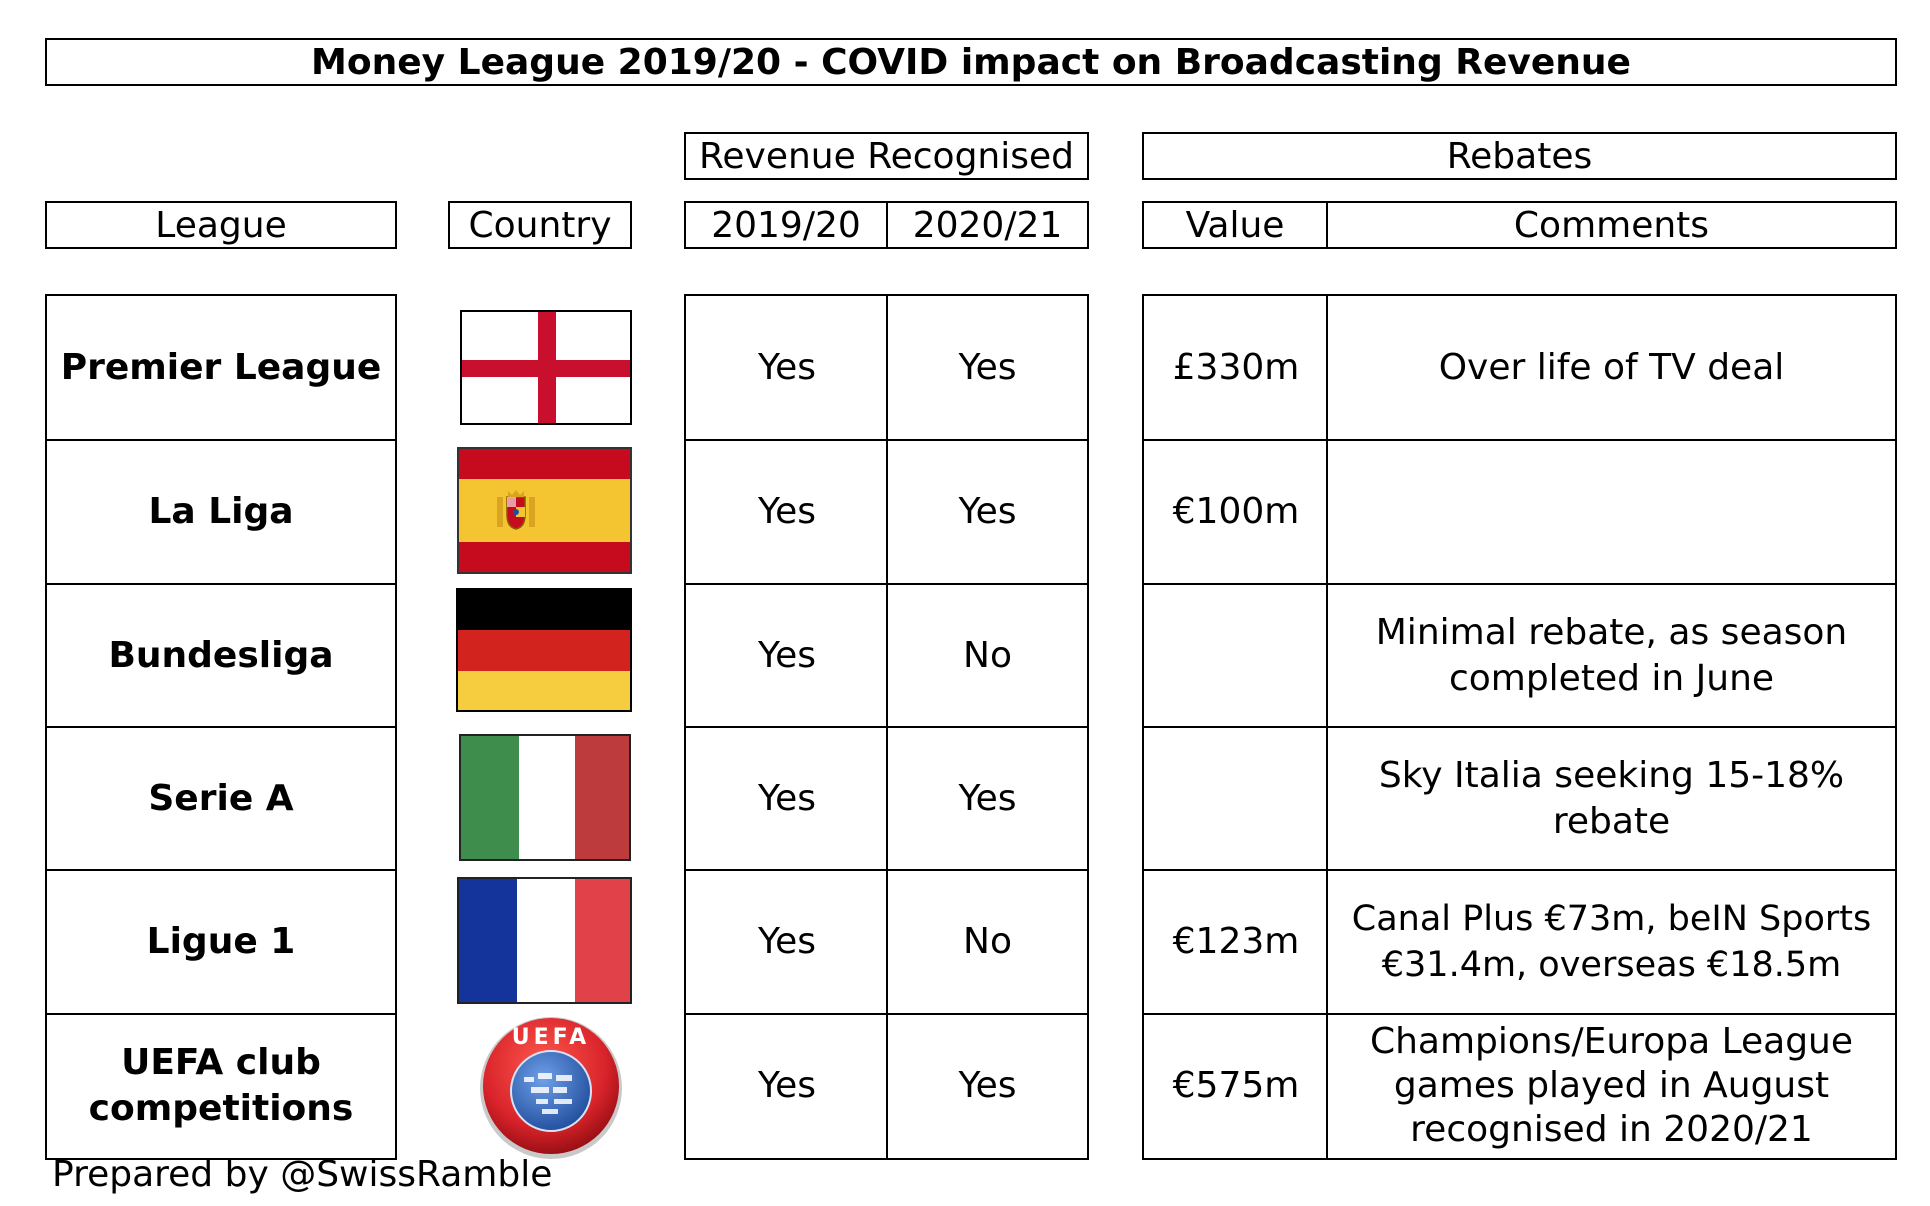  Describe the element at coordinates (221, 655) in the screenshot. I see `league-name: Bundesliga` at that location.